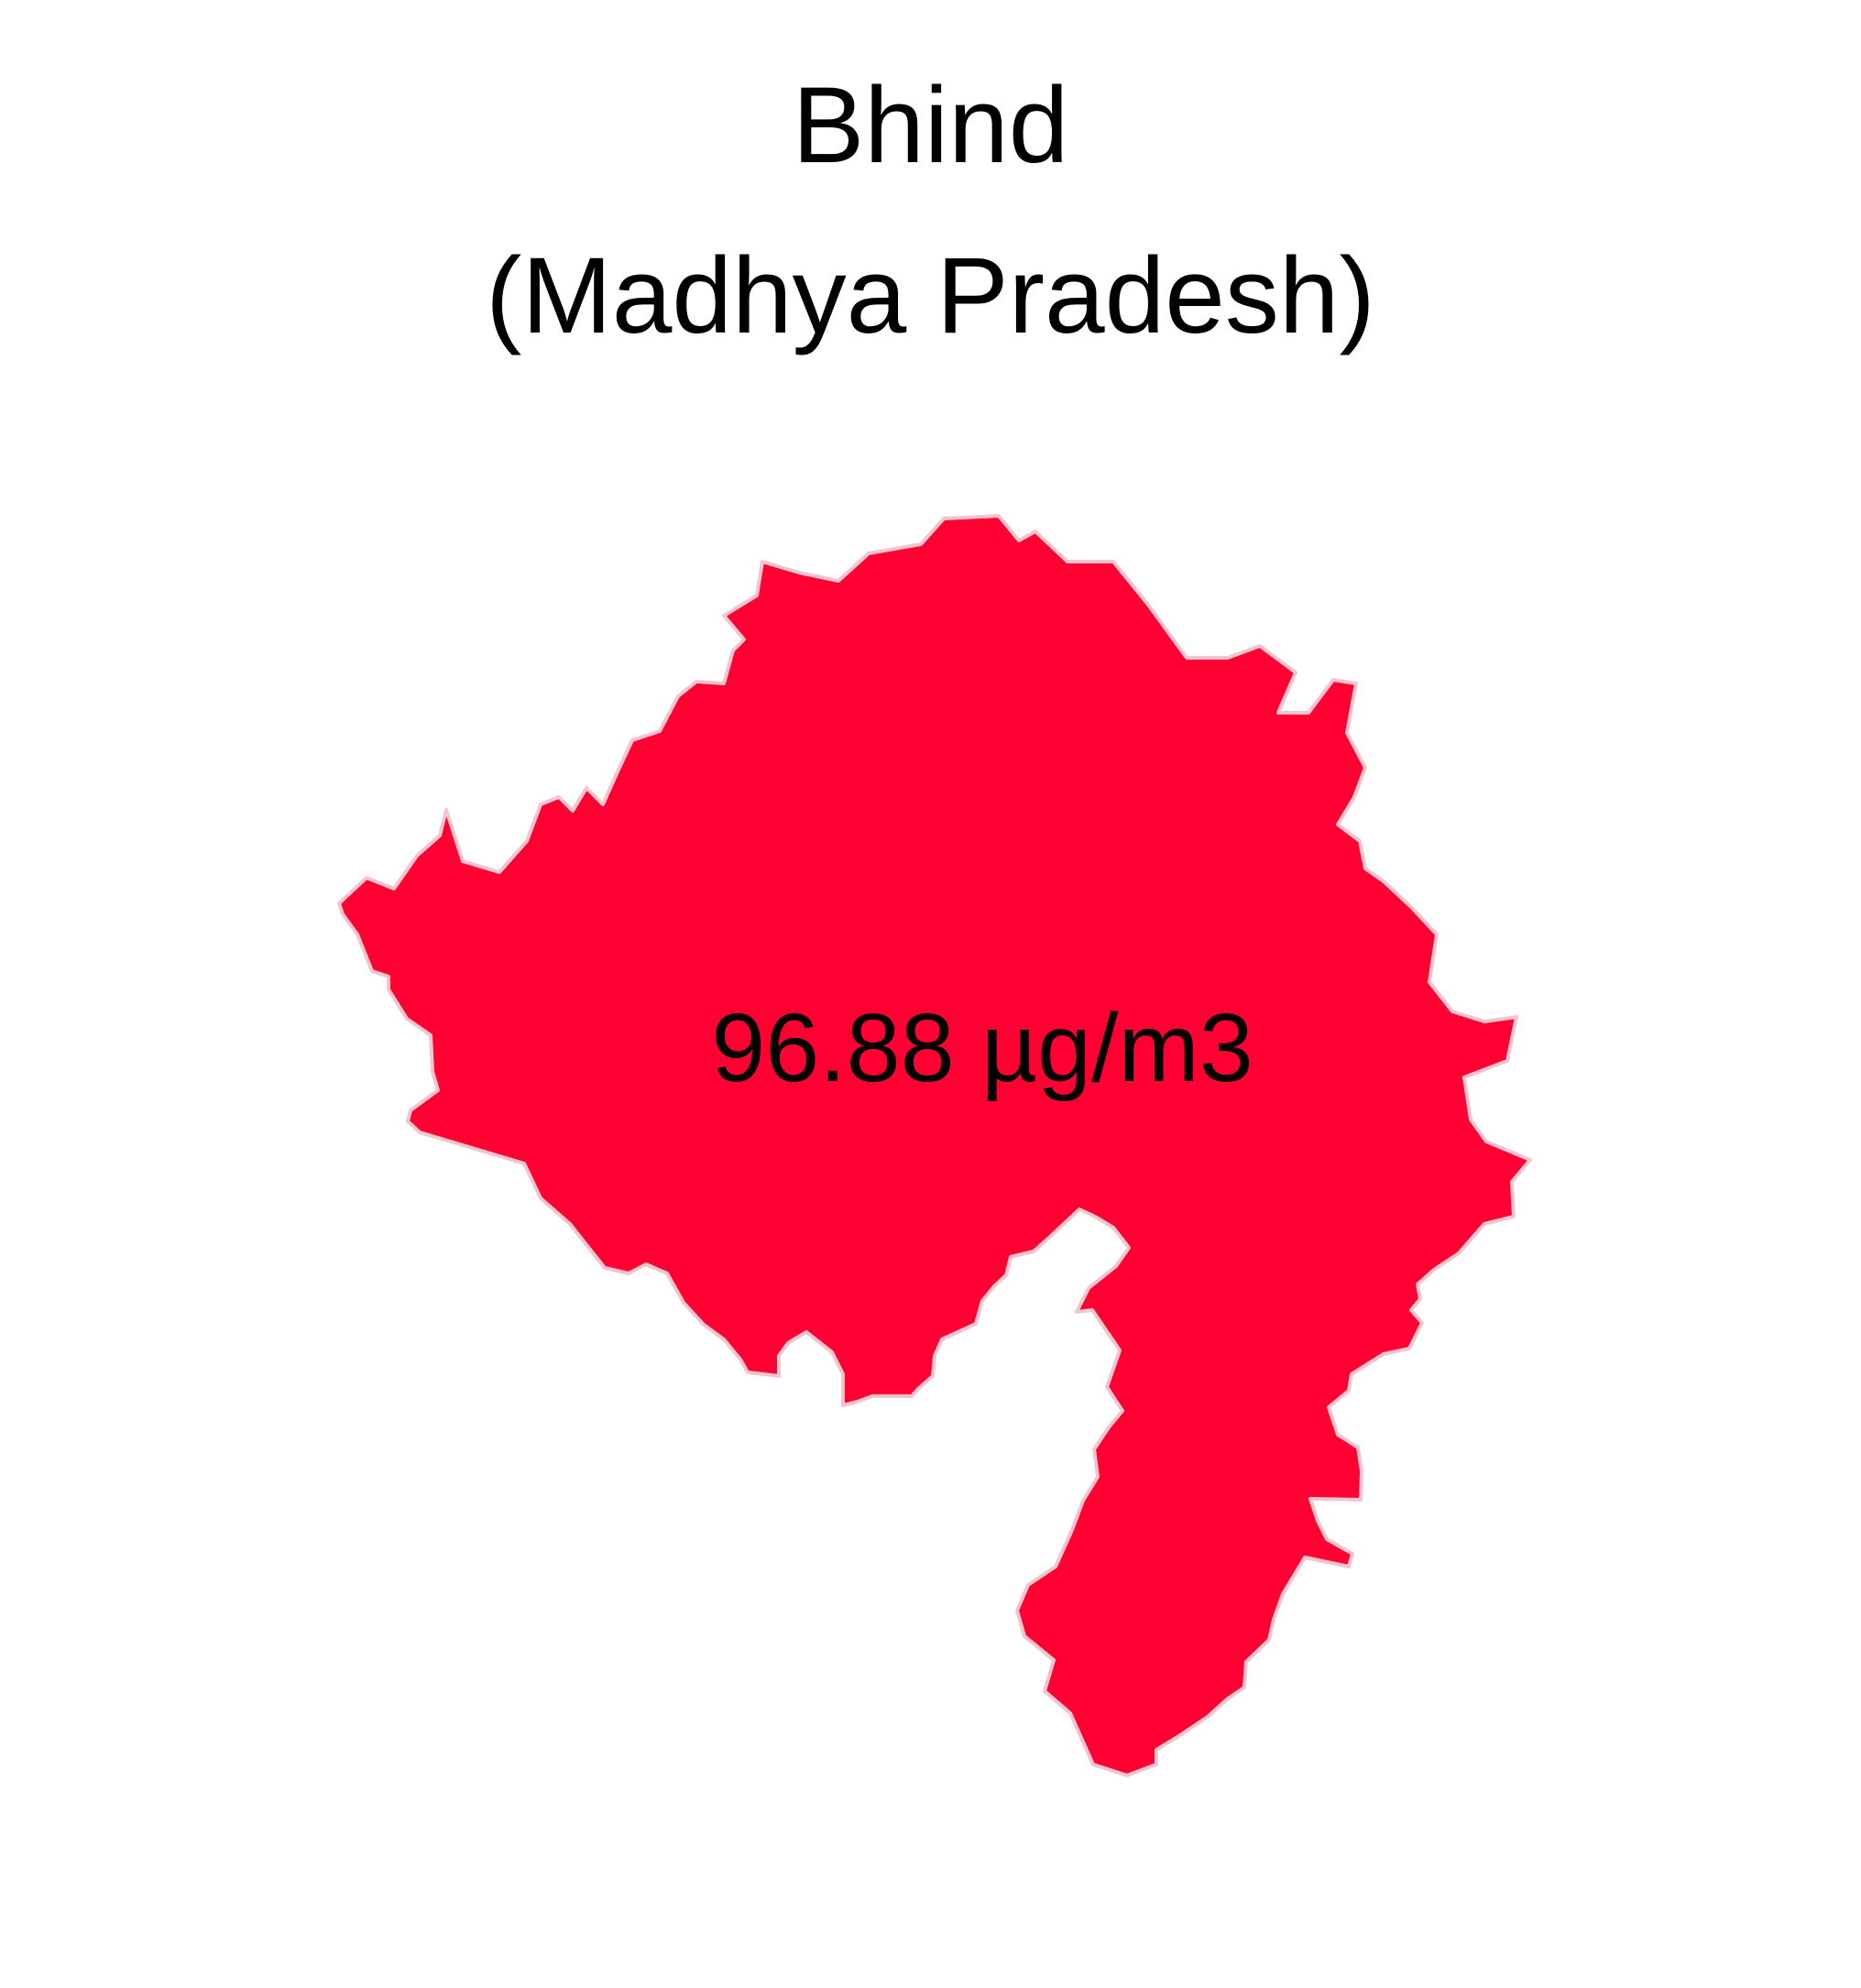 Image resolution: width=1861 pixels, height=1988 pixels. What do you see at coordinates (931, 296) in the screenshot?
I see `map-subtitle: (Madhya Pradesh)` at bounding box center [931, 296].